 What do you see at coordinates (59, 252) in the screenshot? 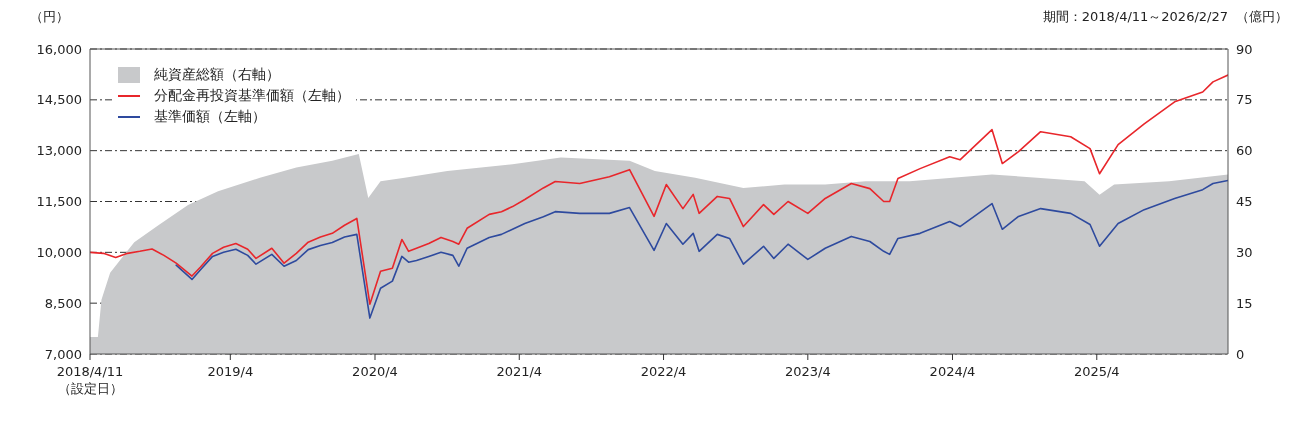
I see `y-tick-label: 10,000` at bounding box center [59, 252].